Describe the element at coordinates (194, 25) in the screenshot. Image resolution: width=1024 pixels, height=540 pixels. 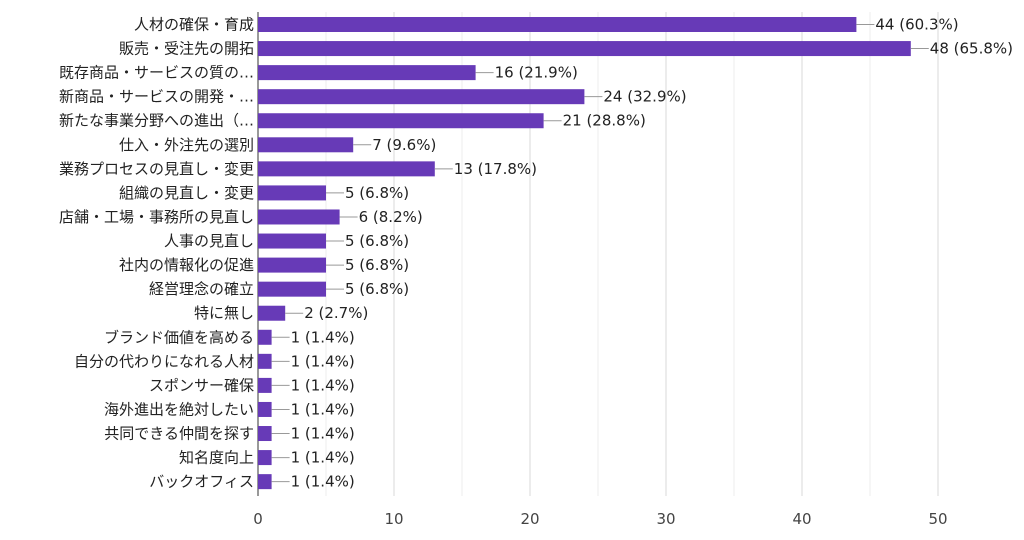
I see `category-label: 人材の確保・育成` at that location.